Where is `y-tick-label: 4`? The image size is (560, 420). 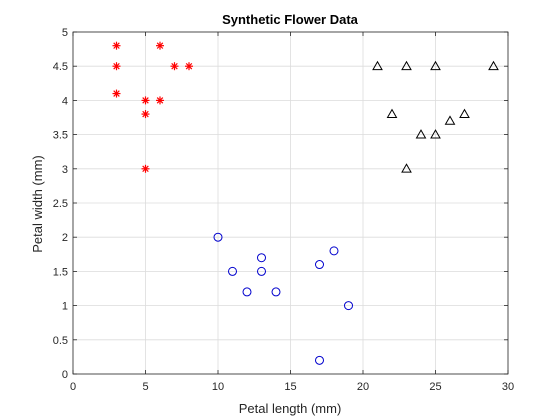
y-tick-label: 4 is located at coordinates (65, 101).